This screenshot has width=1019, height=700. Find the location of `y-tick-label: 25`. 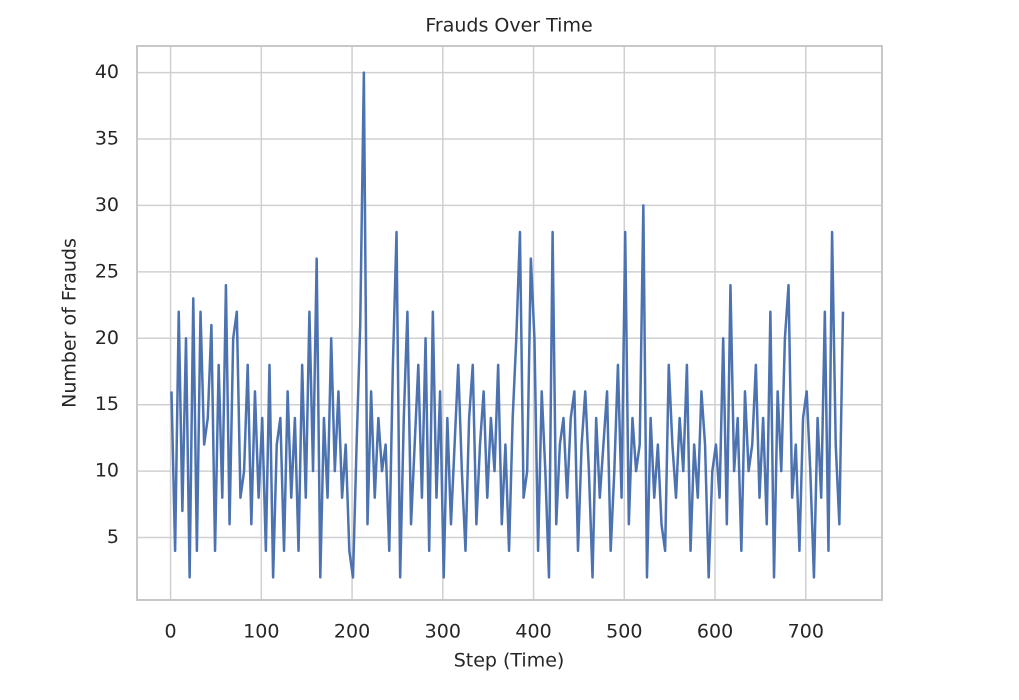

y-tick-label: 25 is located at coordinates (107, 271).